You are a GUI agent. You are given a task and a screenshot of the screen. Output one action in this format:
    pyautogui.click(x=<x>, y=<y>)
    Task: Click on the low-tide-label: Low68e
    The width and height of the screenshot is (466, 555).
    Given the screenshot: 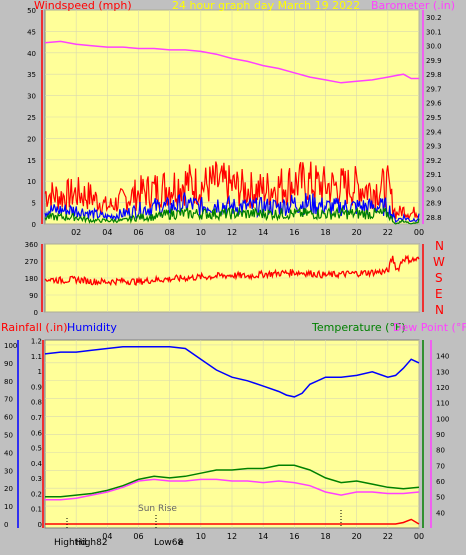 What is the action you would take?
    pyautogui.click(x=169, y=543)
    